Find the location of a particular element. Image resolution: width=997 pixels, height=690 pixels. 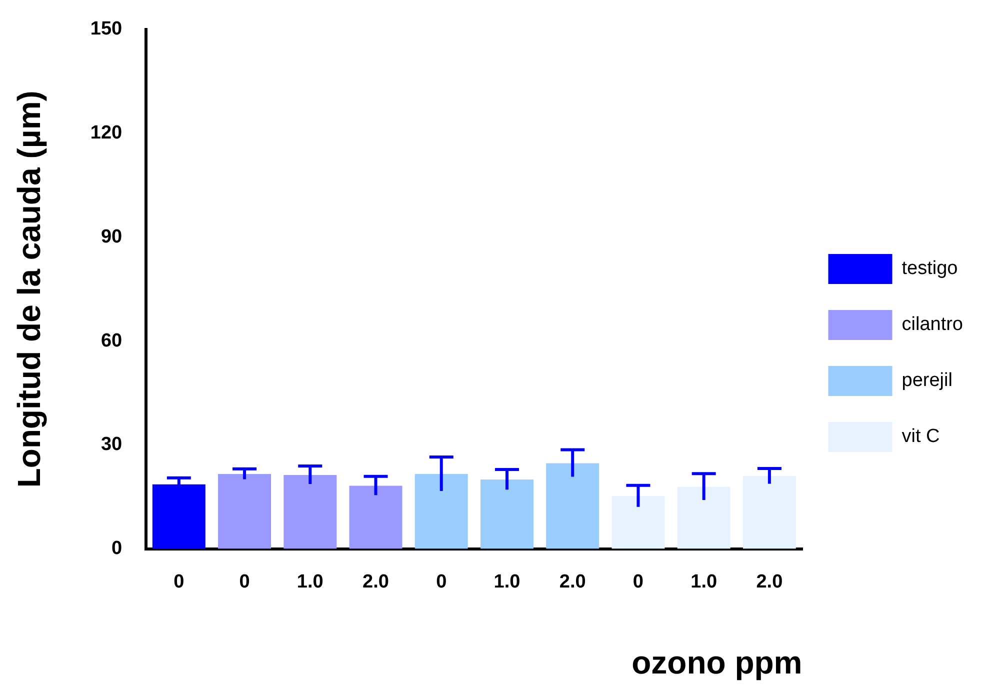

legend-label: vit C is located at coordinates (921, 437).